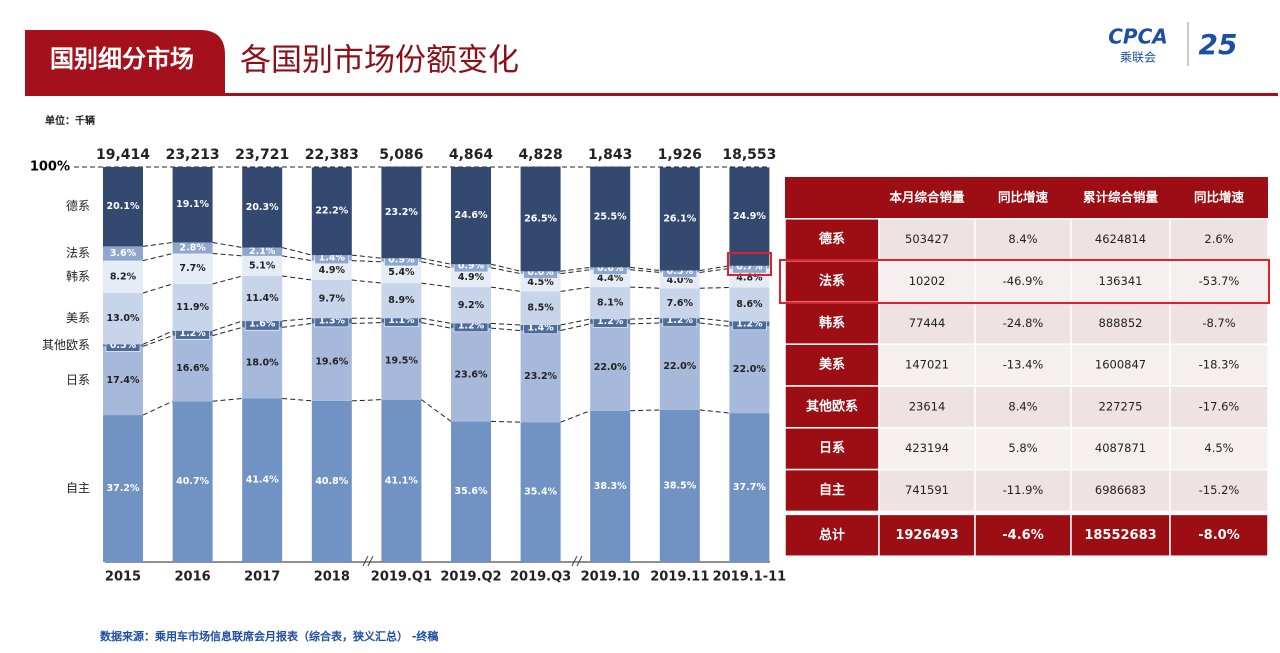 The image size is (1280, 653). Describe the element at coordinates (192, 204) in the screenshot. I see `value-label: 19.1%` at that location.